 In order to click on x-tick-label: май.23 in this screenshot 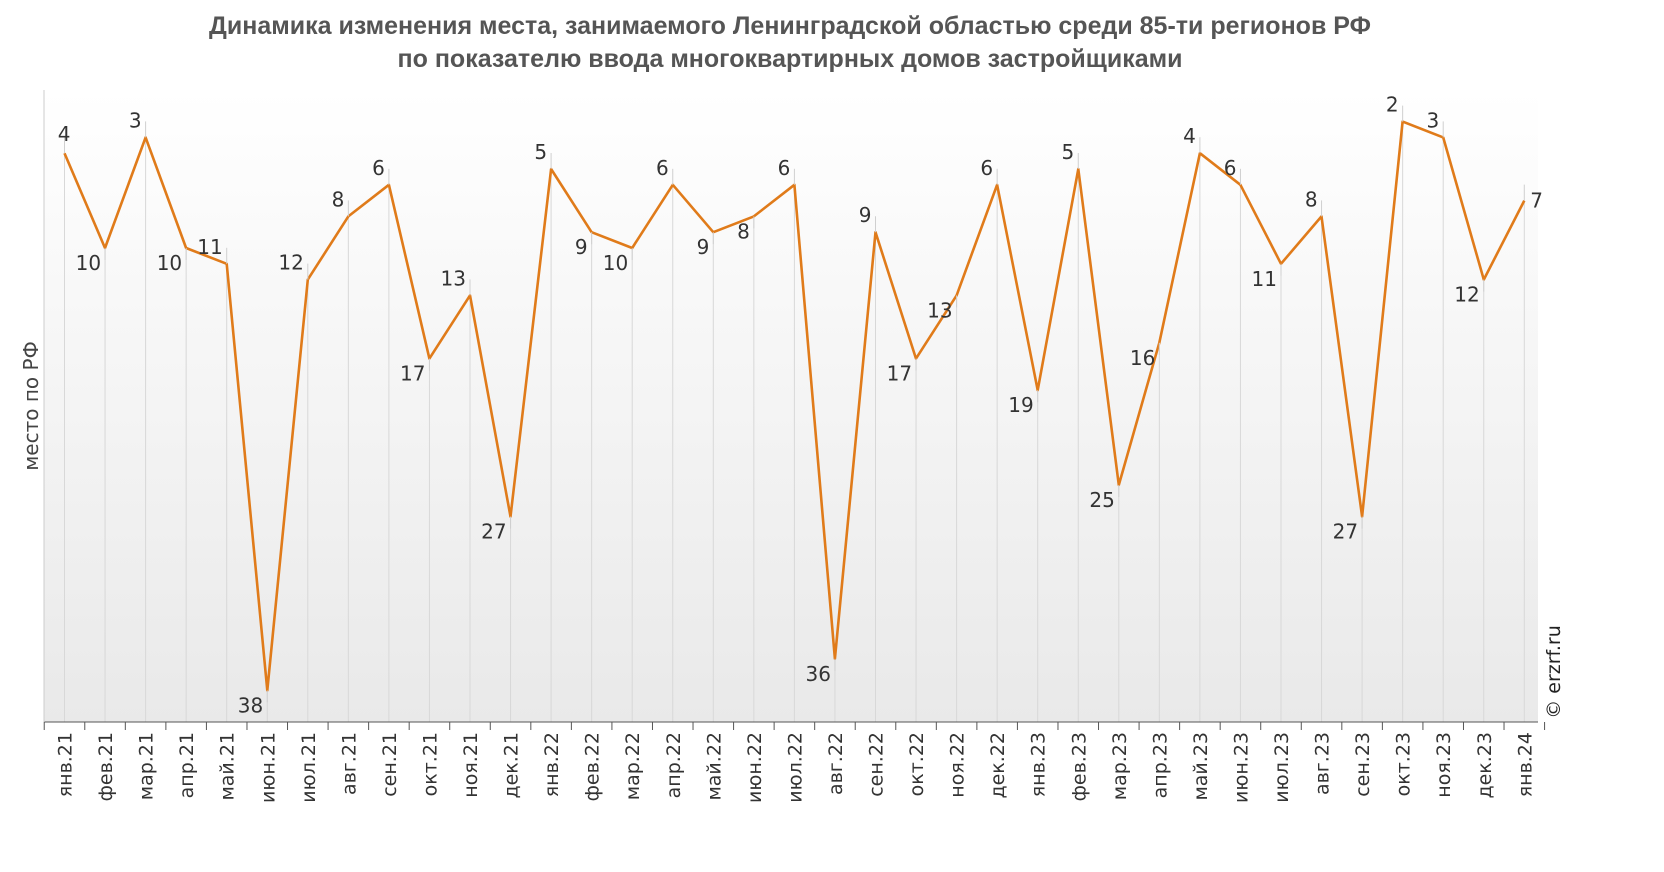, I will do `click(1201, 766)`.